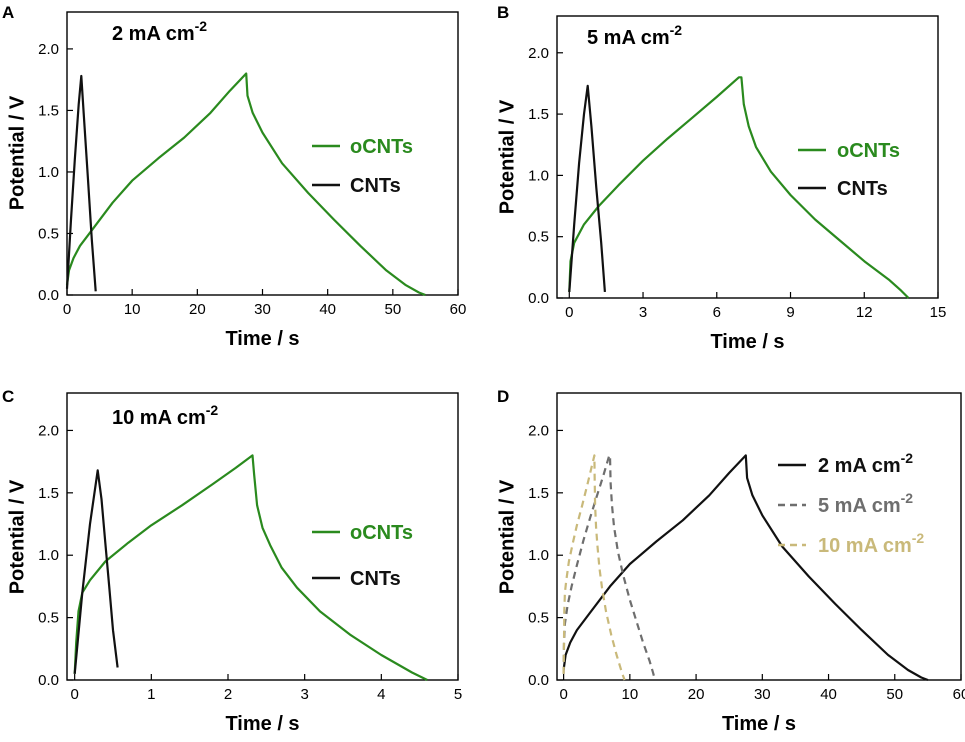  Describe the element at coordinates (865, 463) in the screenshot. I see `legend-label: 2 mA cm-2` at that location.